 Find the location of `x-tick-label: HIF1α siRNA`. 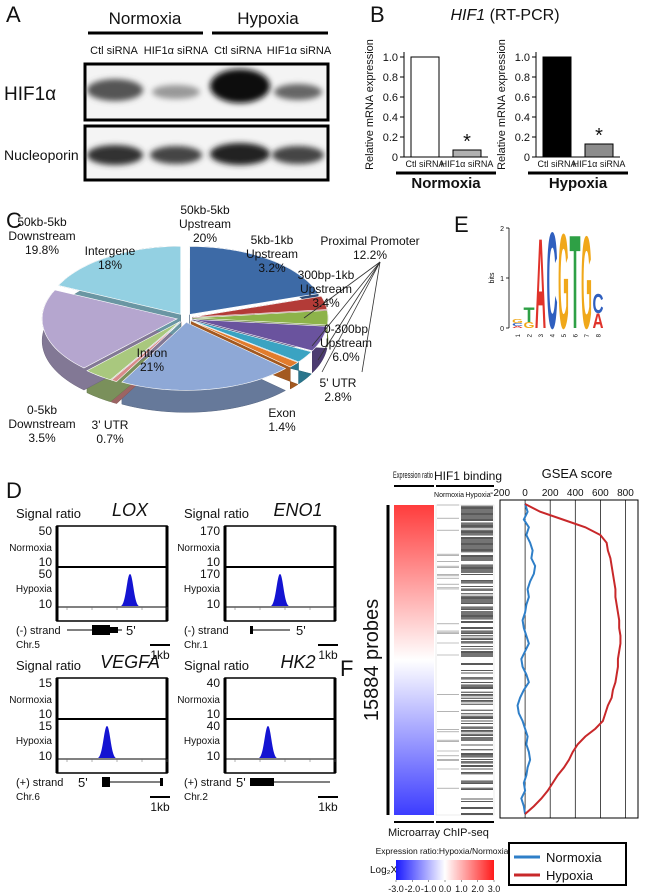

x-tick-label: HIF1α siRNA is located at coordinates (599, 164).